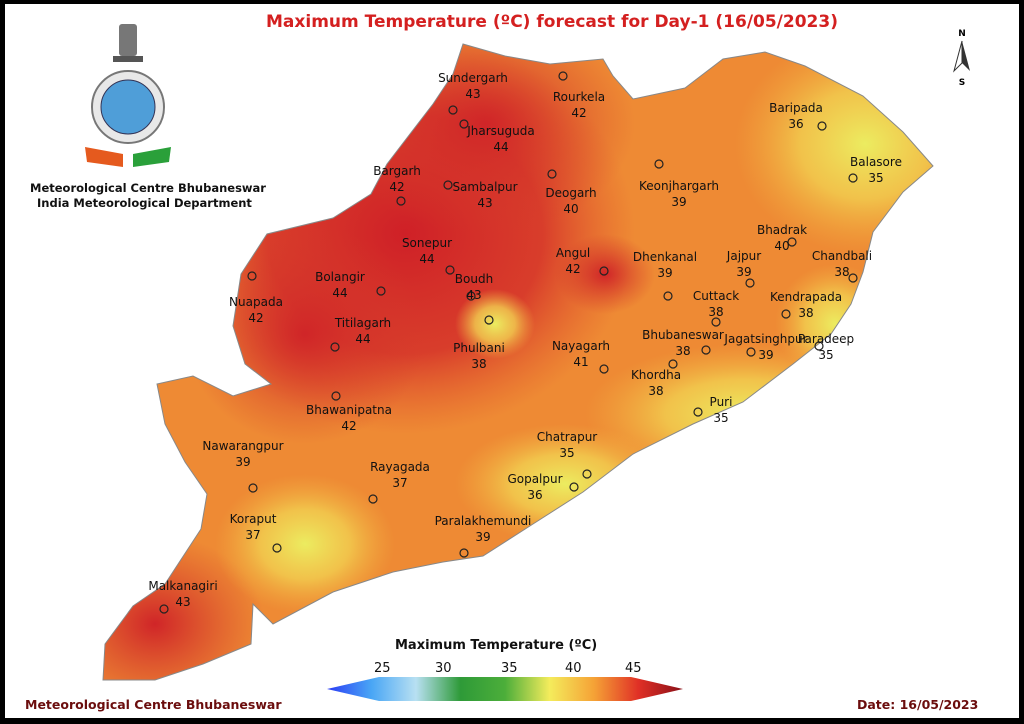  I want to click on station-name: Sundergarh, so click(473, 78).